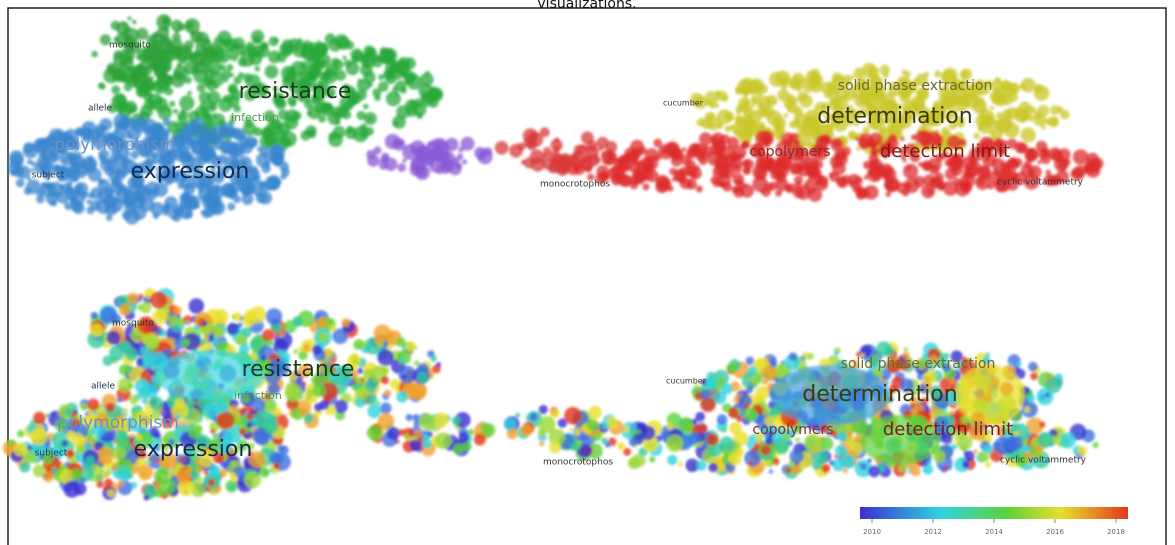 The width and height of the screenshot is (1175, 545). Describe the element at coordinates (578, 463) in the screenshot. I see `node-label: monocrotophos` at that location.